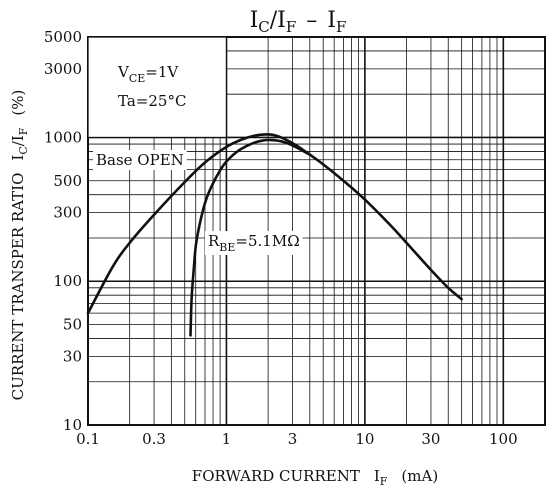  What do you see at coordinates (503, 439) in the screenshot?
I see `x-tick-label: 100` at bounding box center [503, 439].